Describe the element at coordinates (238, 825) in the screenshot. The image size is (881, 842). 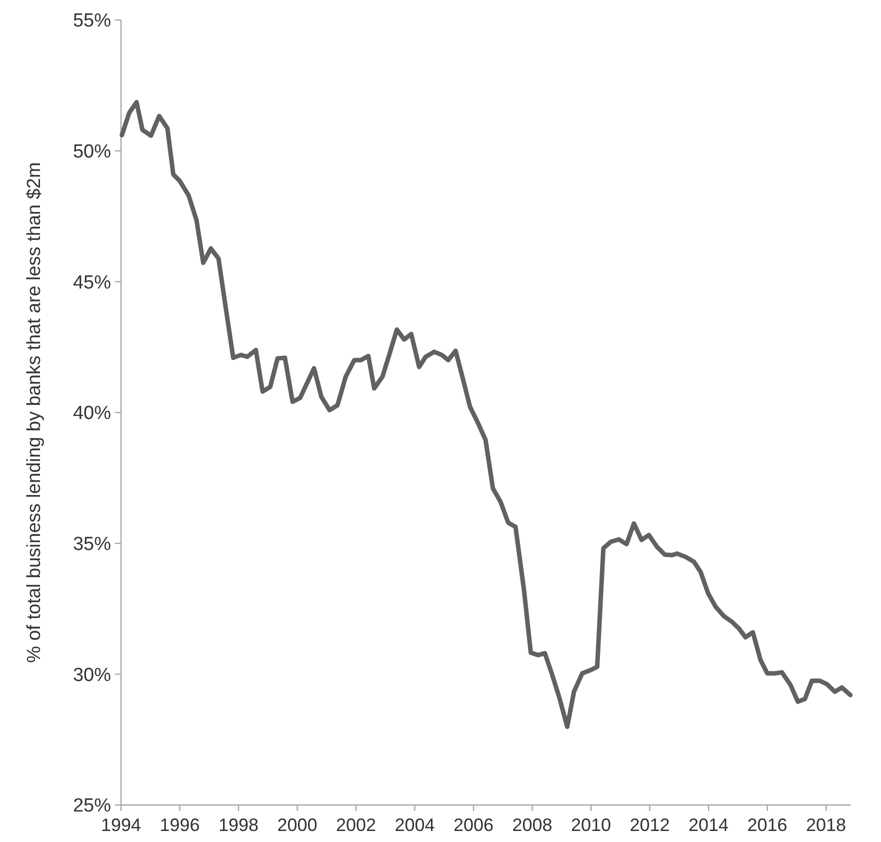
I see `x-tick-label: 1998` at that location.